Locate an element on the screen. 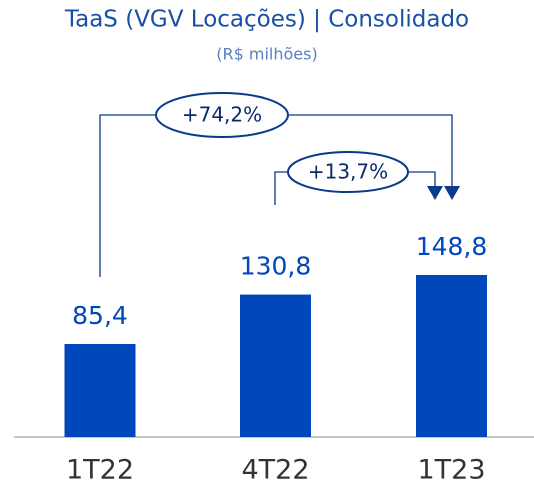 This screenshot has width=534, height=489. value-label: 85,4 is located at coordinates (100, 315).